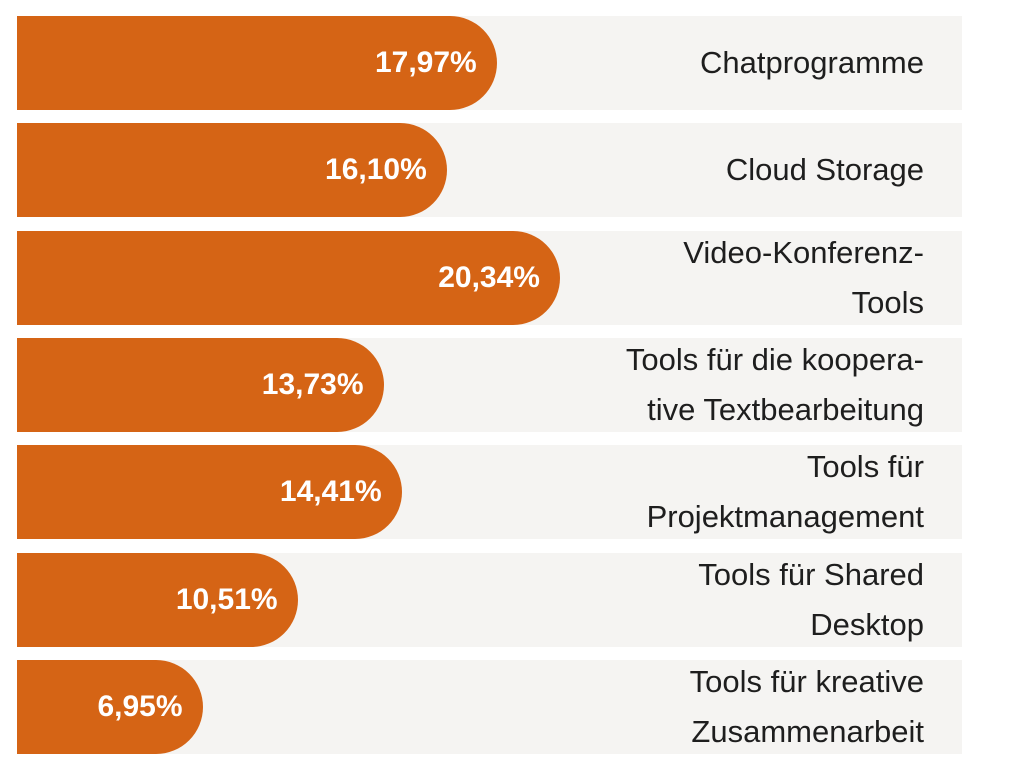  Describe the element at coordinates (226, 599) in the screenshot. I see `value-label: 10,51%` at that location.